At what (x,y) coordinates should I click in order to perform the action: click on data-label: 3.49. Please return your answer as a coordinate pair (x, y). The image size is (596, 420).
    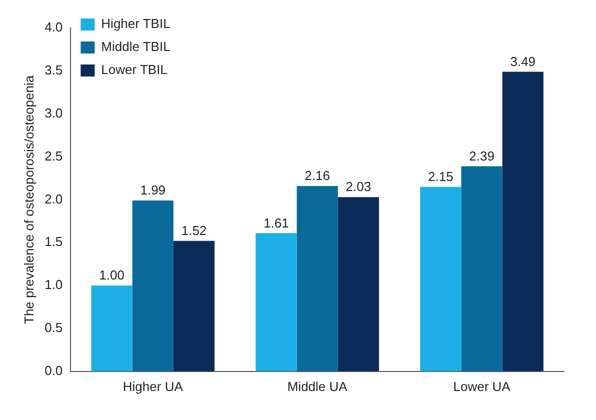
    Looking at the image, I should click on (523, 61).